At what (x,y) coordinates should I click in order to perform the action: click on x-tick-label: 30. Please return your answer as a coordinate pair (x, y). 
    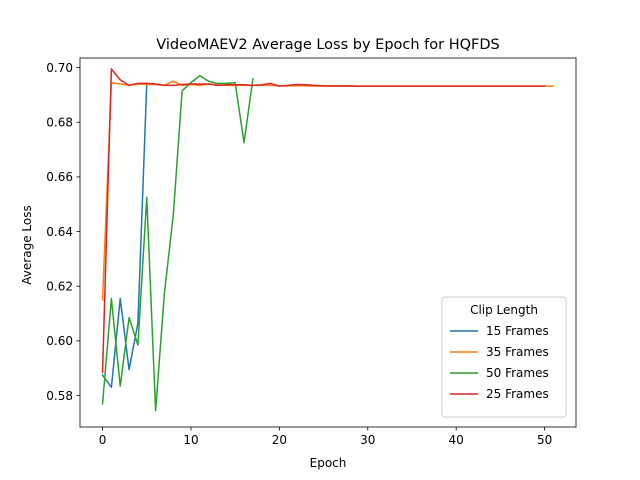
    Looking at the image, I should click on (367, 440).